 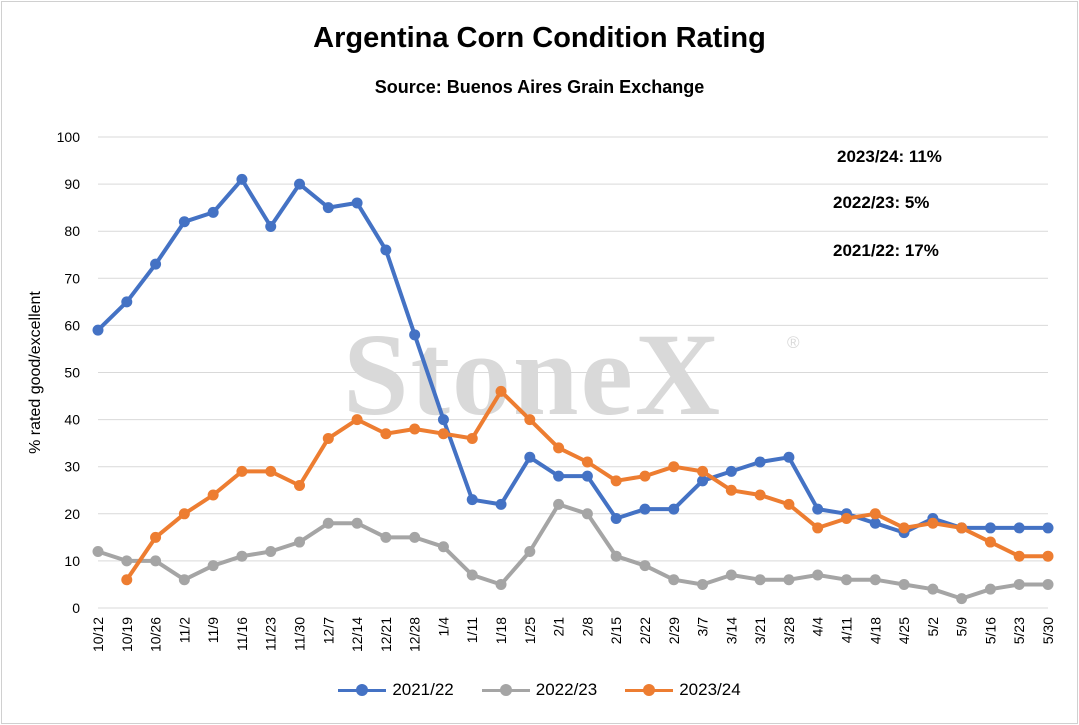 I want to click on y-tick-label: 90, so click(x=72, y=184).